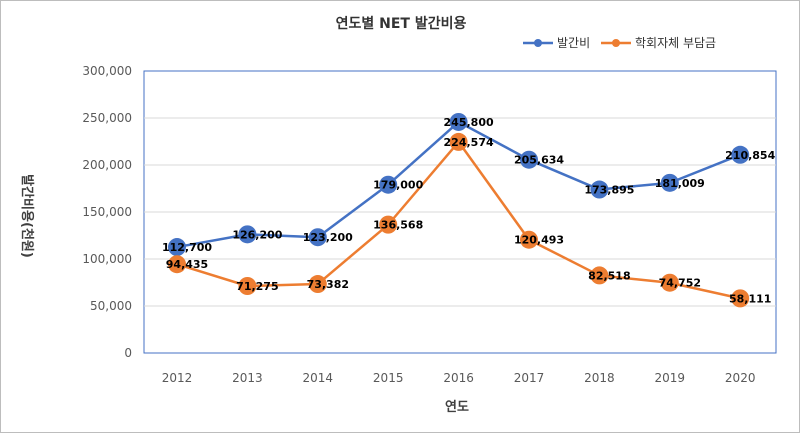 The height and width of the screenshot is (436, 800). I want to click on data-label: 173,895, so click(609, 190).